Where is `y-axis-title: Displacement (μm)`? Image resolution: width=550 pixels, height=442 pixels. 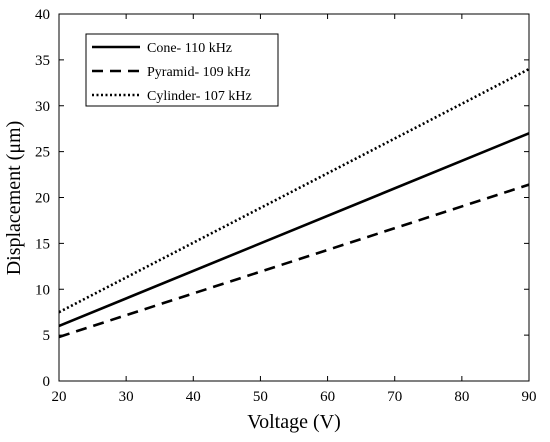
y-axis-title: Displacement (μm) is located at coordinates (14, 198).